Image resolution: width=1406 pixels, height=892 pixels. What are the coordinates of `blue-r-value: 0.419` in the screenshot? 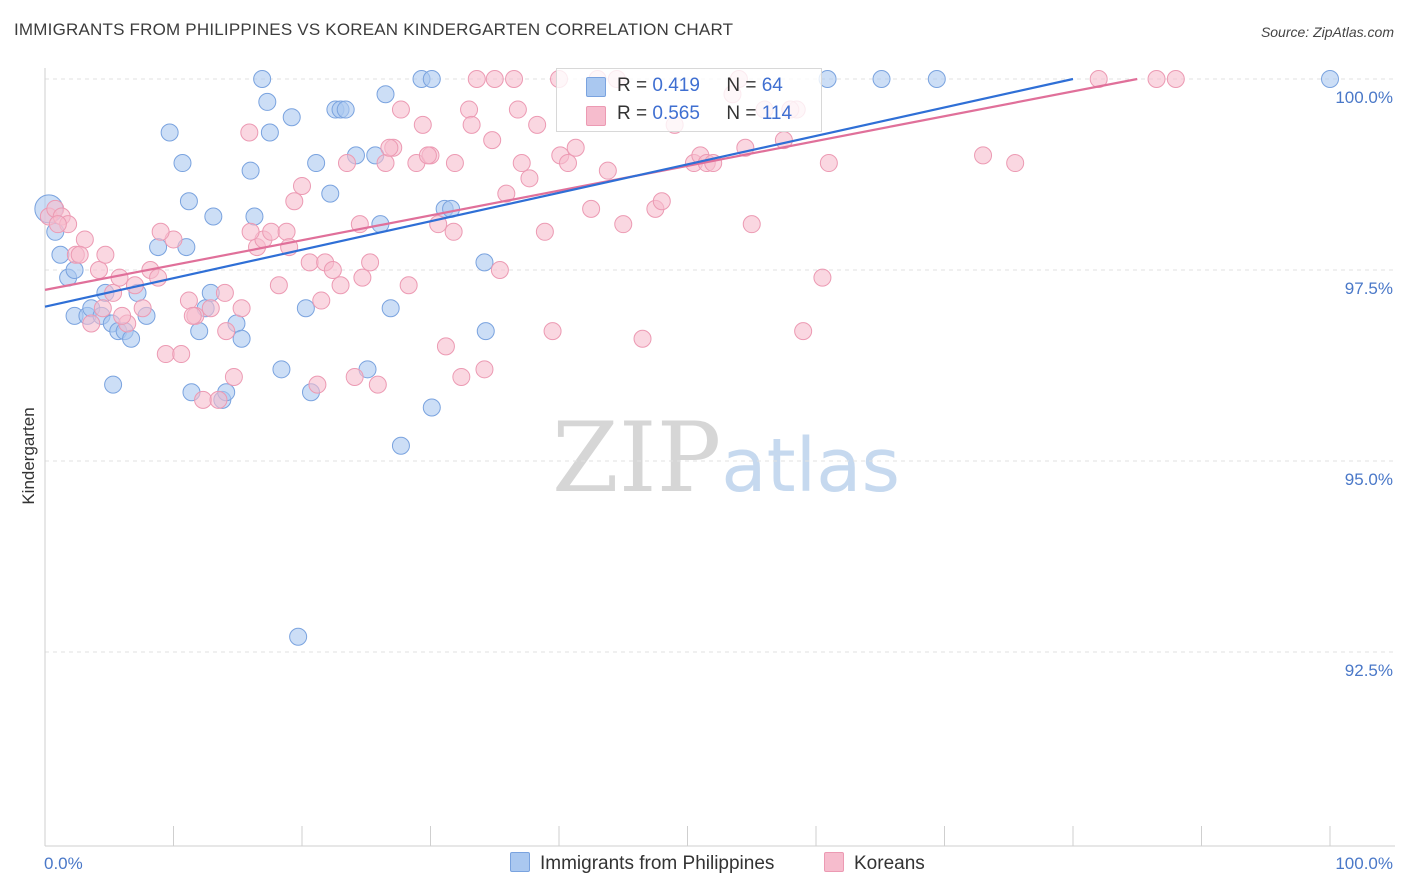 It's located at (676, 85).